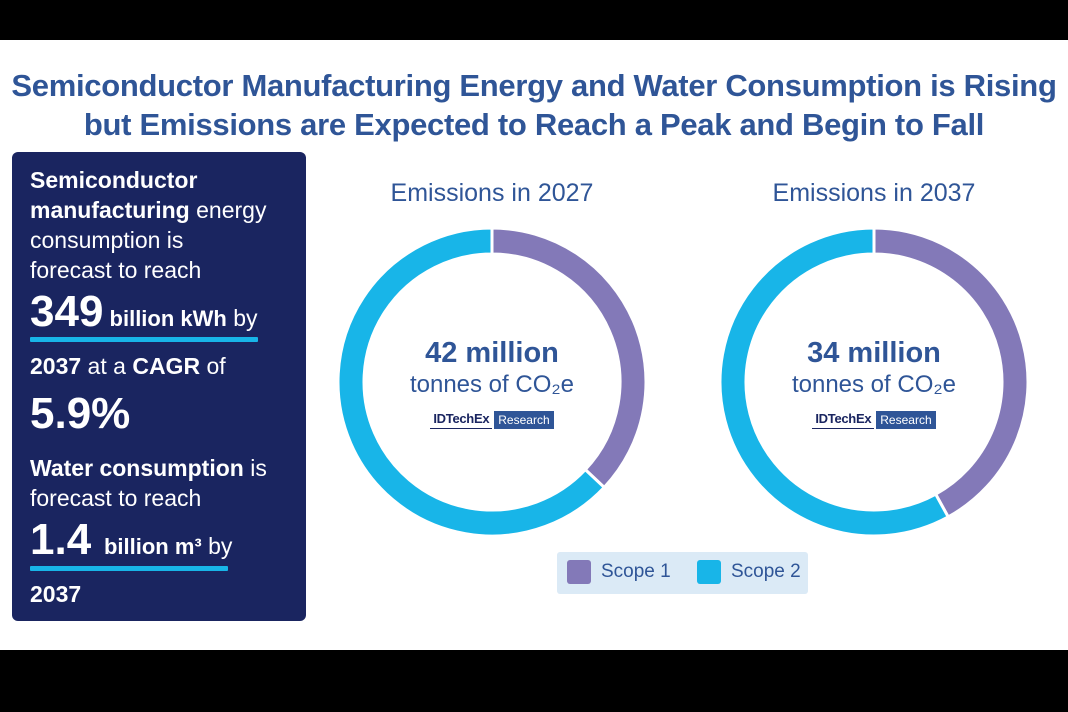 The image size is (1068, 712). What do you see at coordinates (492, 419) in the screenshot?
I see `chart-1-logo: IDTechEx Research` at bounding box center [492, 419].